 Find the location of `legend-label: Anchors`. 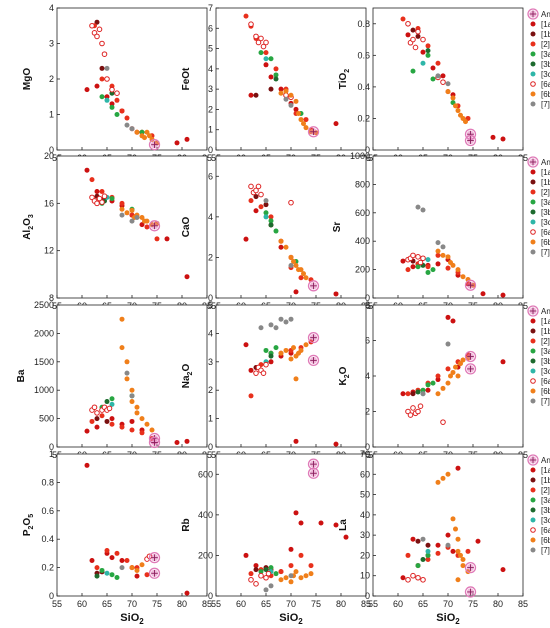

legend-label: Anchors is located at coordinates (545, 311).